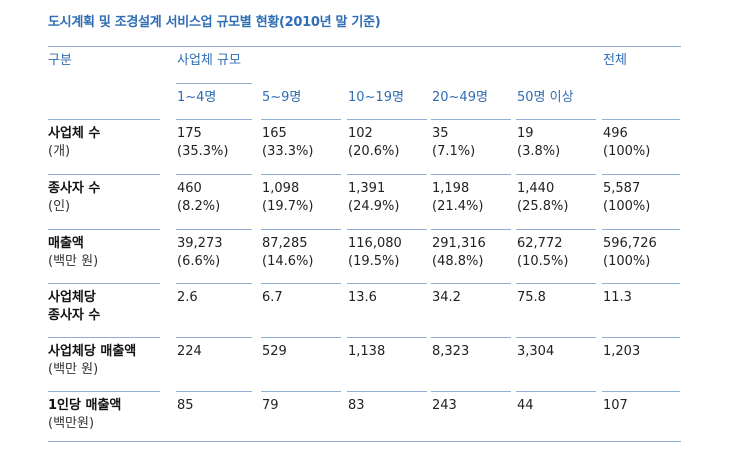  I want to click on cell-value: 175, so click(189, 133).